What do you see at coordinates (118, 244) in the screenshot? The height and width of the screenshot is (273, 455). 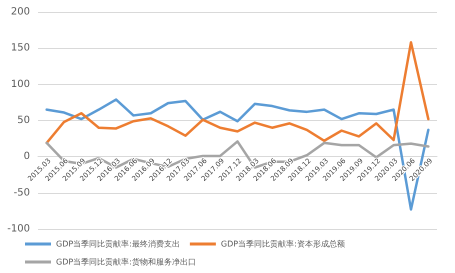 I see `legend-label: GDP当季同比贡献率:最终消费支出` at bounding box center [118, 244].